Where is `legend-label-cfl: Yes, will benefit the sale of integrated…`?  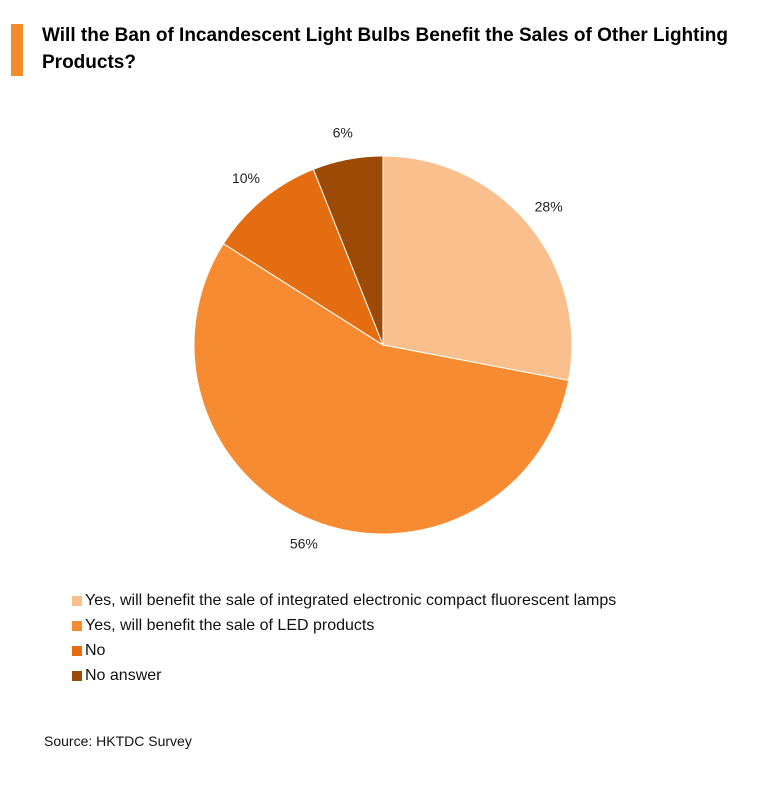 legend-label-cfl: Yes, will benefit the sale of integrated… is located at coordinates (351, 600).